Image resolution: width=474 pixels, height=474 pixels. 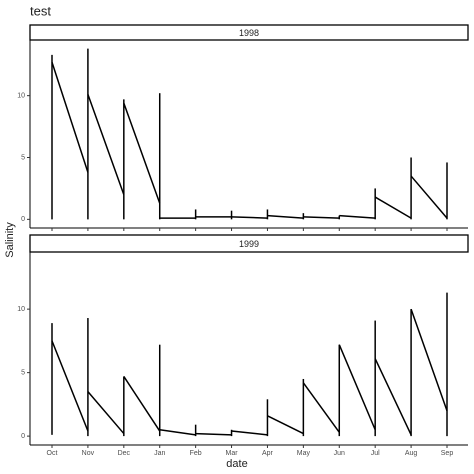 I want to click on x-tick-label: Aug, so click(x=411, y=453).